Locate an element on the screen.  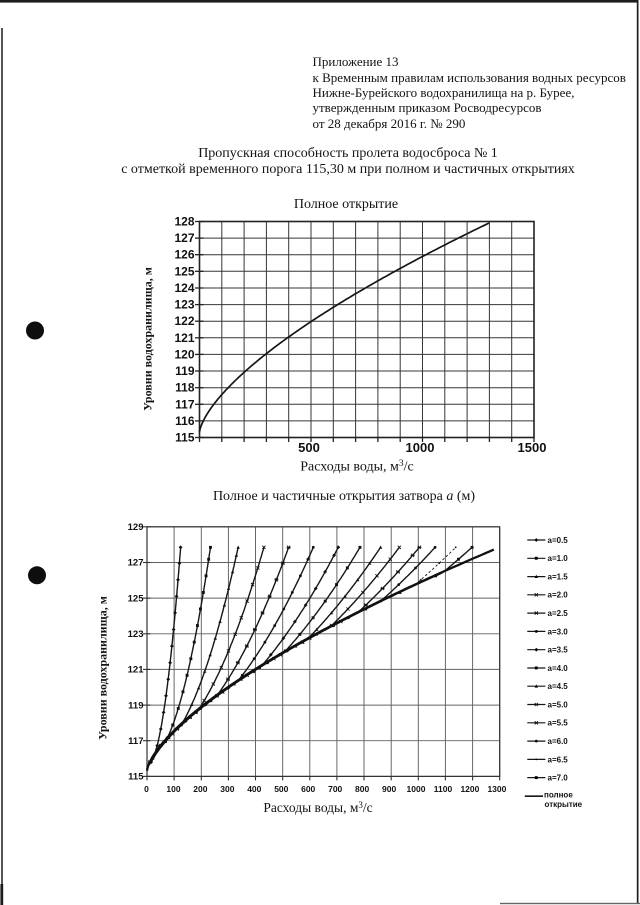
svg-text: a=1.0 is located at coordinates (558, 558).